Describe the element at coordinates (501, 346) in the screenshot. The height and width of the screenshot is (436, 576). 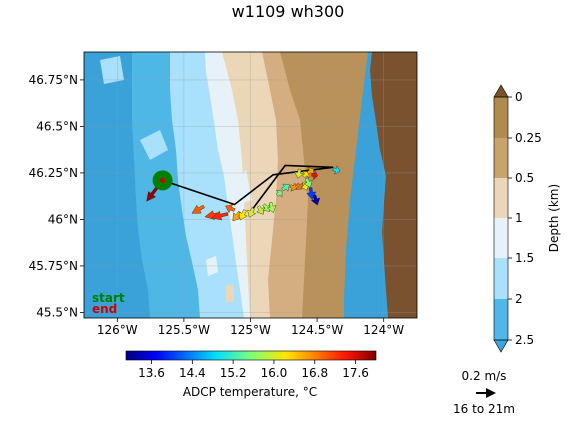
I see `depth-colorbar-extend-bottom` at that location.